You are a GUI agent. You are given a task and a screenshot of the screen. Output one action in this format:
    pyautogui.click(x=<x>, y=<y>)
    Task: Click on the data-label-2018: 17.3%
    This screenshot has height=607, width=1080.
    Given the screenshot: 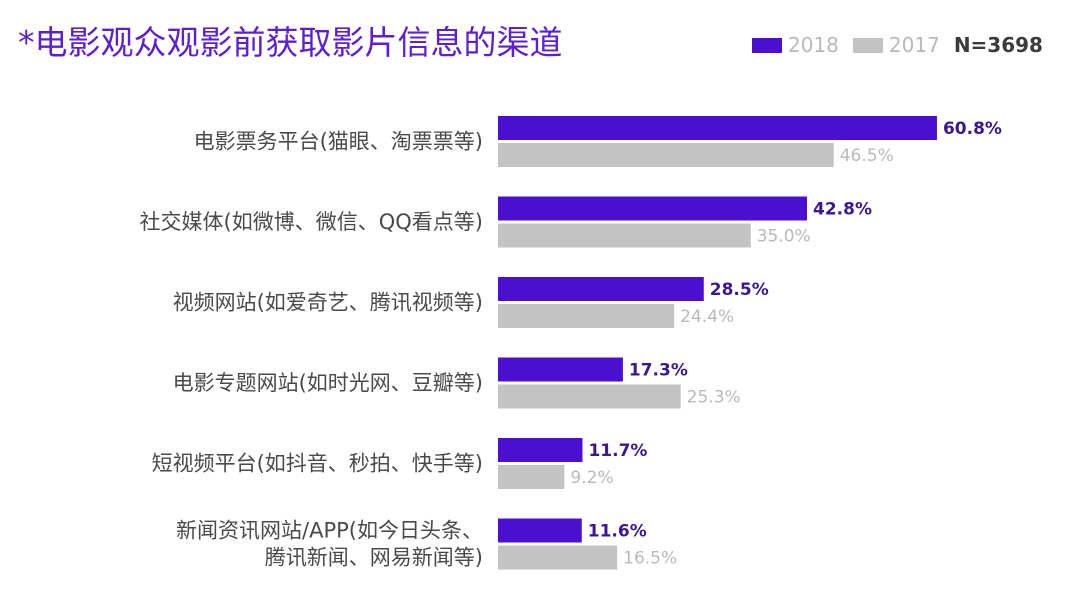 What is the action you would take?
    pyautogui.click(x=658, y=371)
    